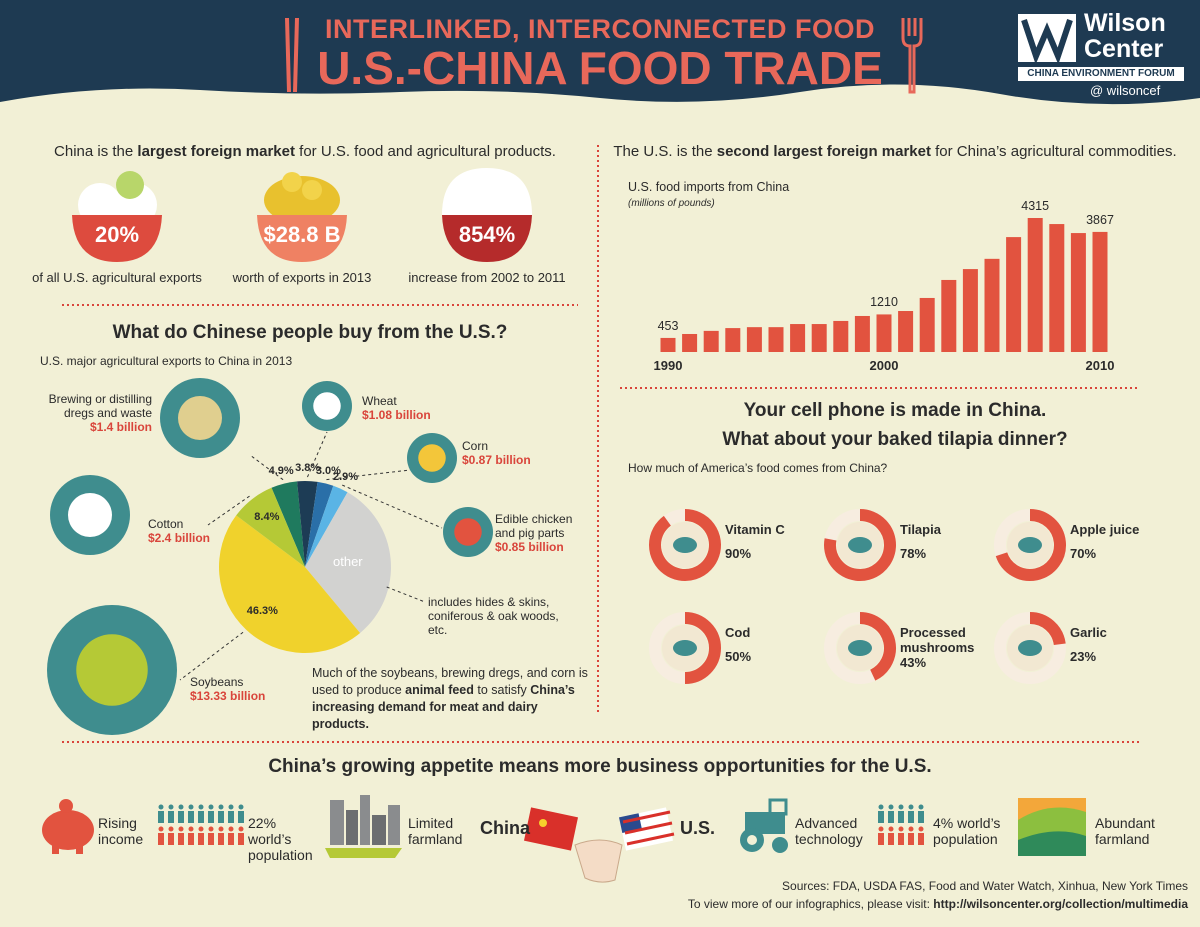 The image size is (1200, 927). Describe the element at coordinates (262, 610) in the screenshot. I see `slice-label: 46.3%` at that location.